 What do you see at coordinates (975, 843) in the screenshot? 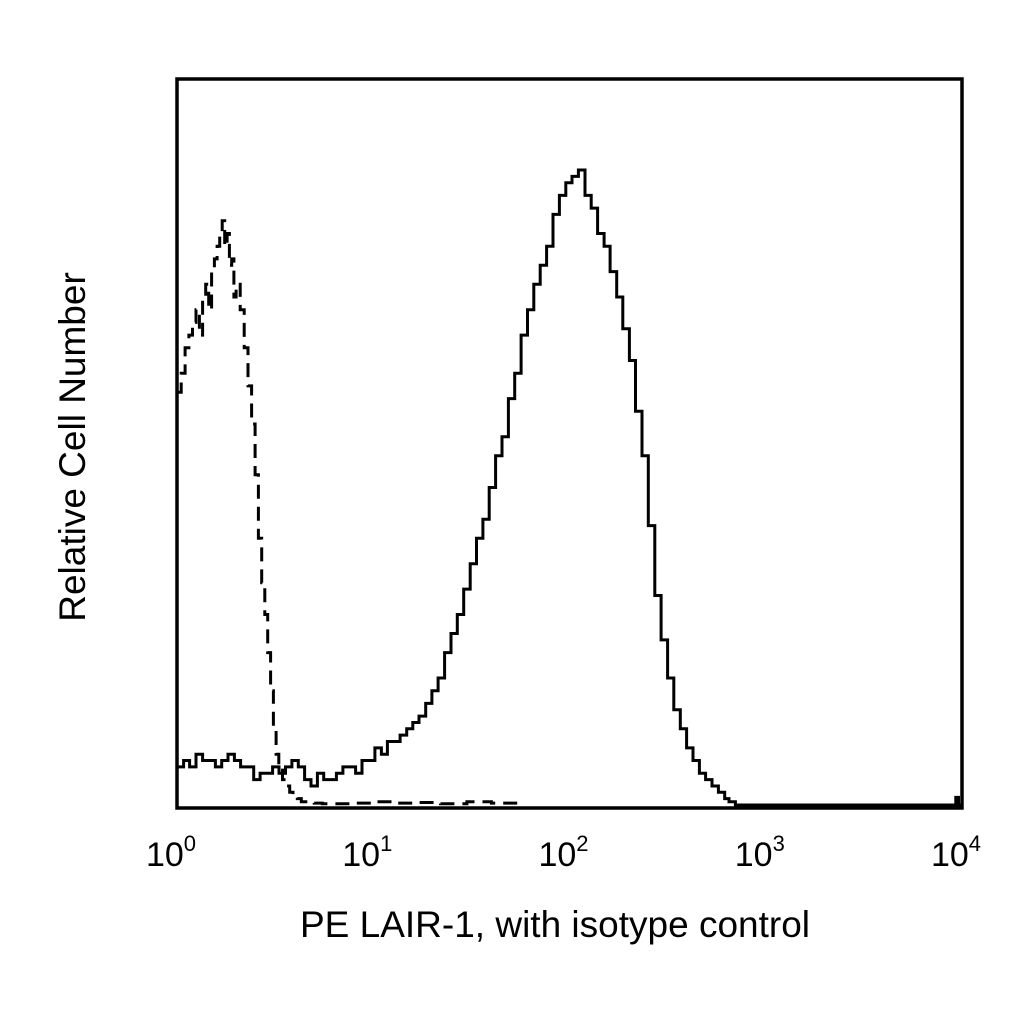
I see `x-tick-exponent: 4` at bounding box center [975, 843].